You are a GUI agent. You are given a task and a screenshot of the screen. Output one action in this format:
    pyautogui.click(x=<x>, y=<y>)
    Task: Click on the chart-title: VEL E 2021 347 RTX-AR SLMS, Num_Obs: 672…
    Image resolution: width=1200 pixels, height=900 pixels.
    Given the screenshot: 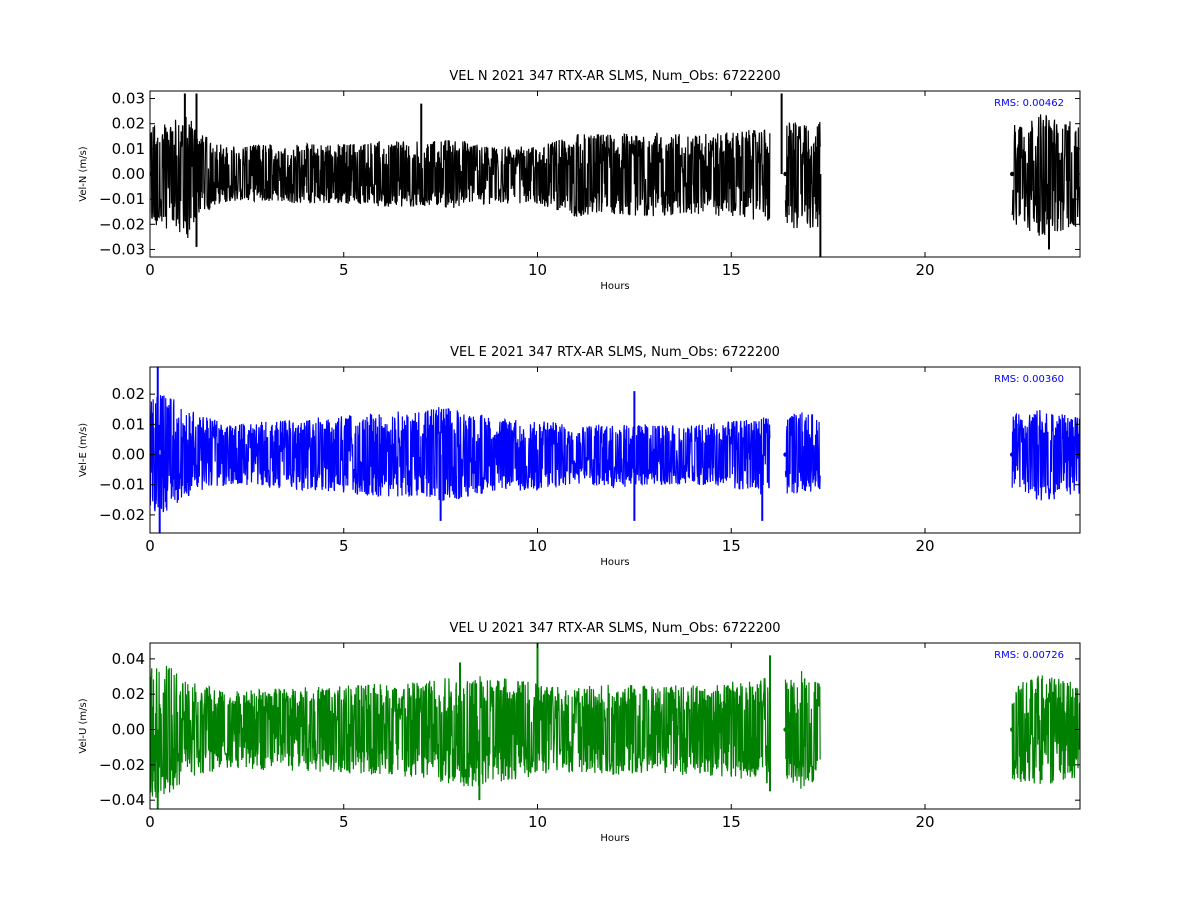 What is the action you would take?
    pyautogui.click(x=615, y=352)
    